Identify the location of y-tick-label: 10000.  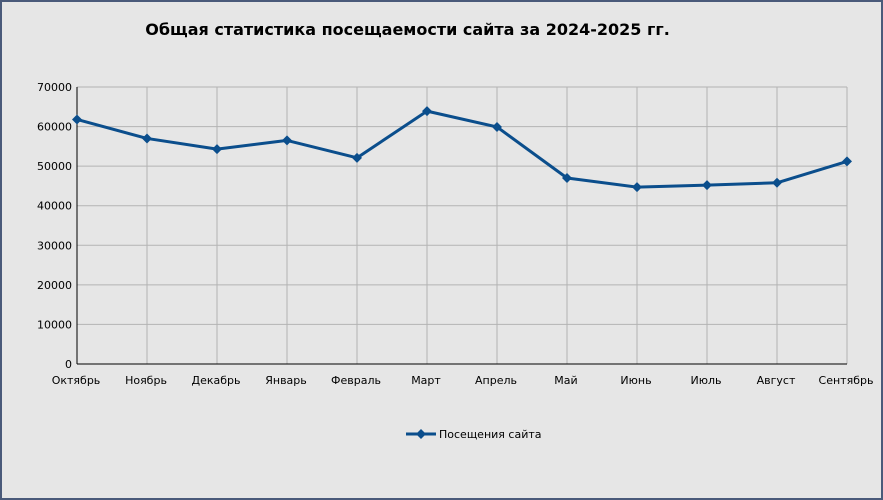
(54, 324).